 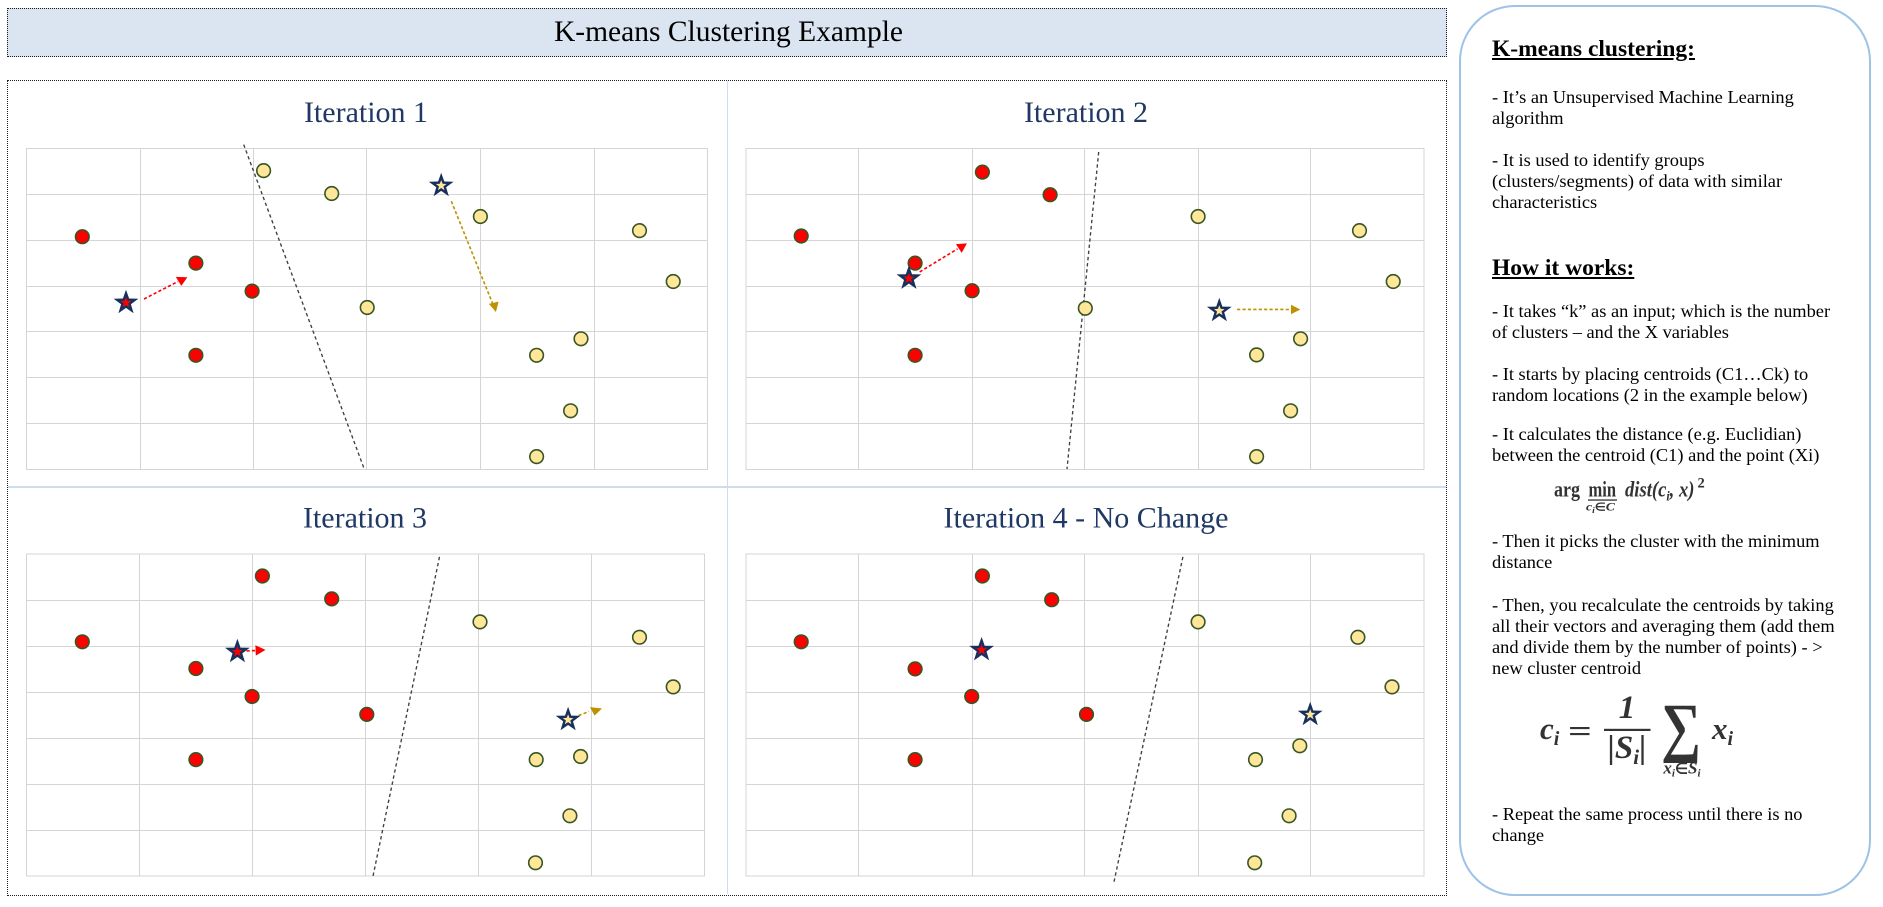 I want to click on svg-text: Iteration 1, so click(x=366, y=112).